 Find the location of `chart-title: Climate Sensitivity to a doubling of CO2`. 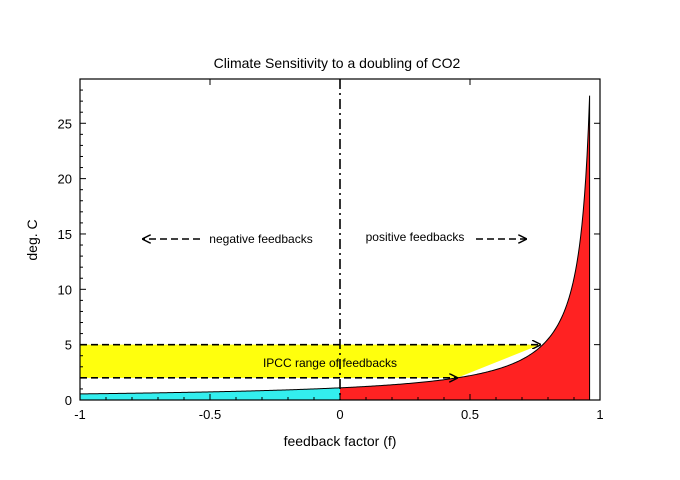

chart-title: Climate Sensitivity to a doubling of CO2 is located at coordinates (337, 63).